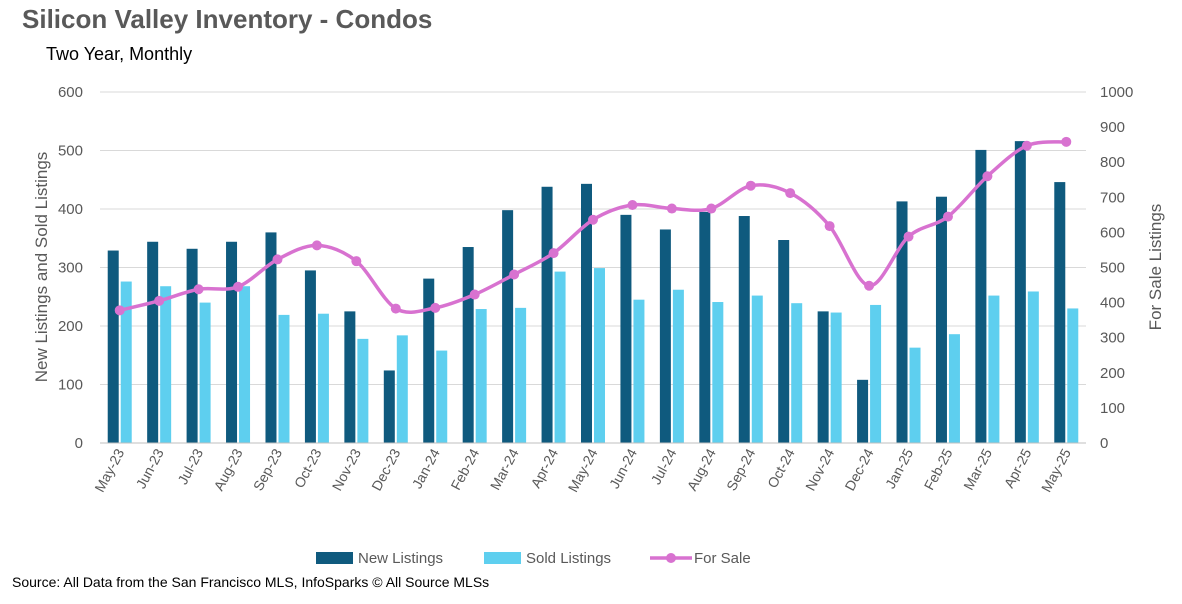 The image size is (1182, 604). What do you see at coordinates (79, 443) in the screenshot?
I see `left-tick-label: 0` at bounding box center [79, 443].